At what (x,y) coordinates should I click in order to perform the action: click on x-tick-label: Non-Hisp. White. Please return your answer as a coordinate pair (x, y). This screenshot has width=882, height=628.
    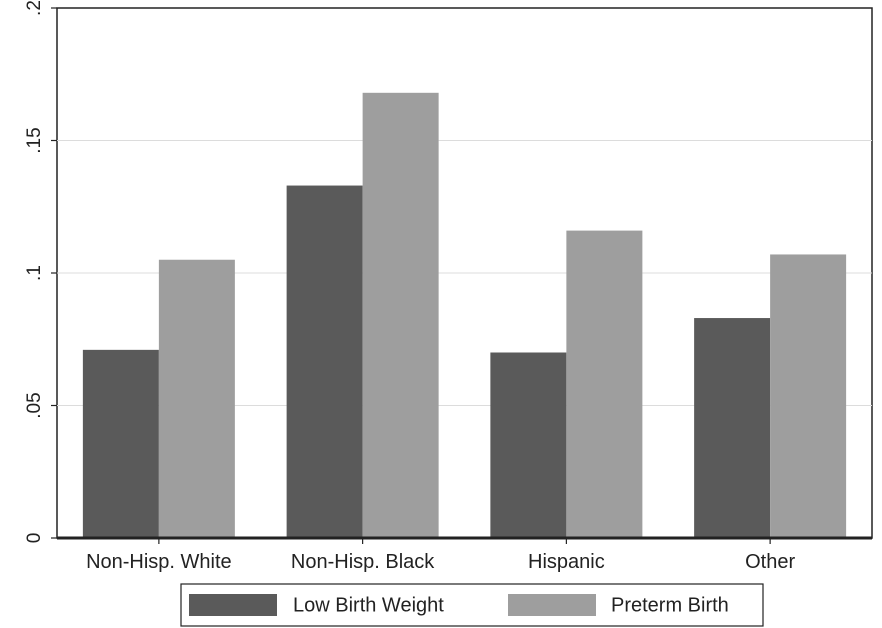
    Looking at the image, I should click on (159, 562).